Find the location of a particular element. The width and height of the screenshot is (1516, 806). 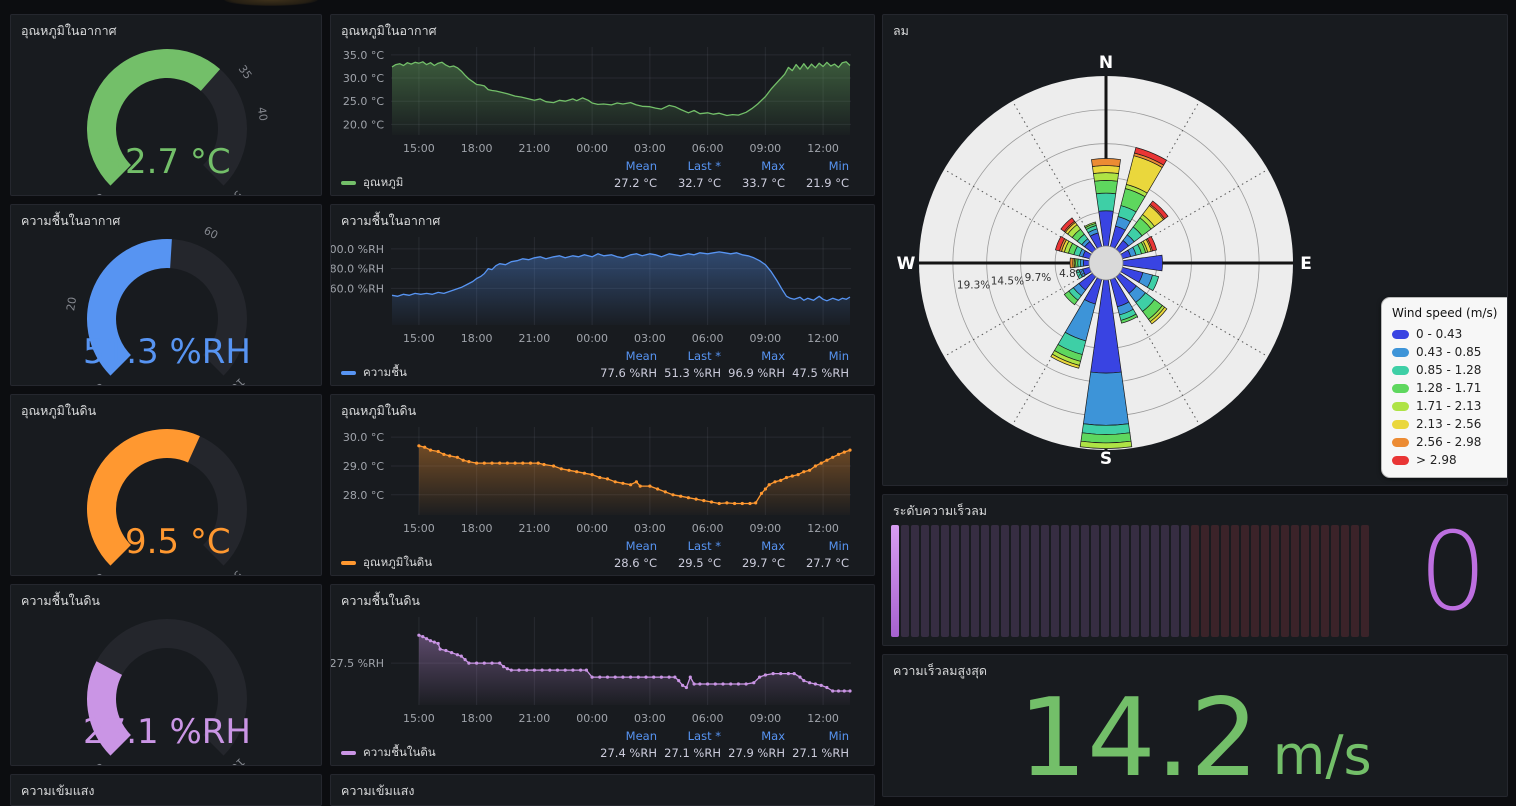

svg-text: 29.5 °C is located at coordinates (166, 542).